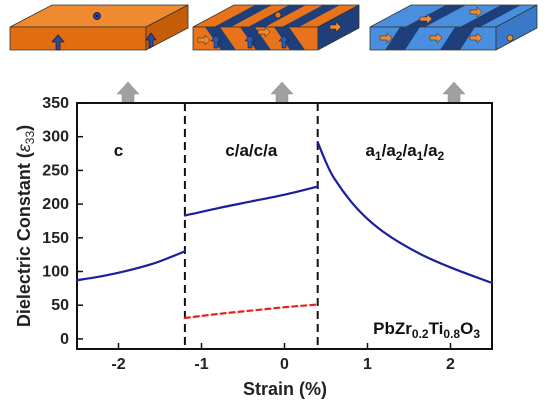  Describe the element at coordinates (276, 27) in the screenshot. I see `schematic-caca-domain` at that location.